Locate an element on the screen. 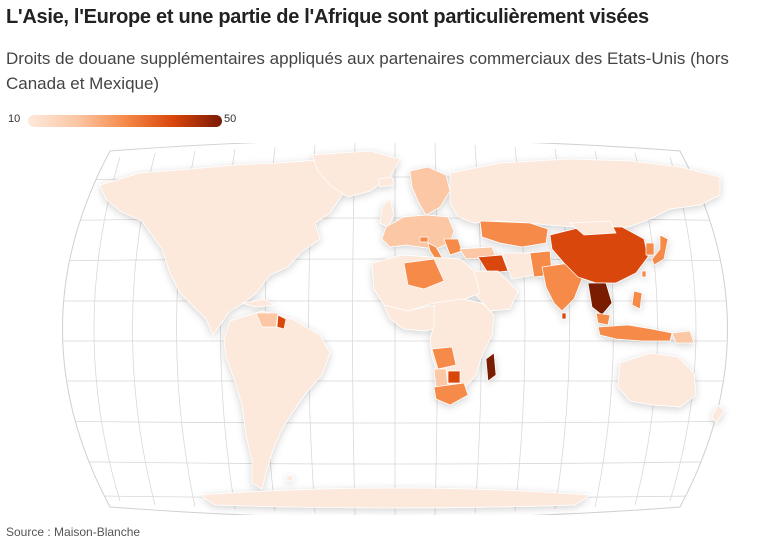  country-arabia is located at coordinates (494, 291).